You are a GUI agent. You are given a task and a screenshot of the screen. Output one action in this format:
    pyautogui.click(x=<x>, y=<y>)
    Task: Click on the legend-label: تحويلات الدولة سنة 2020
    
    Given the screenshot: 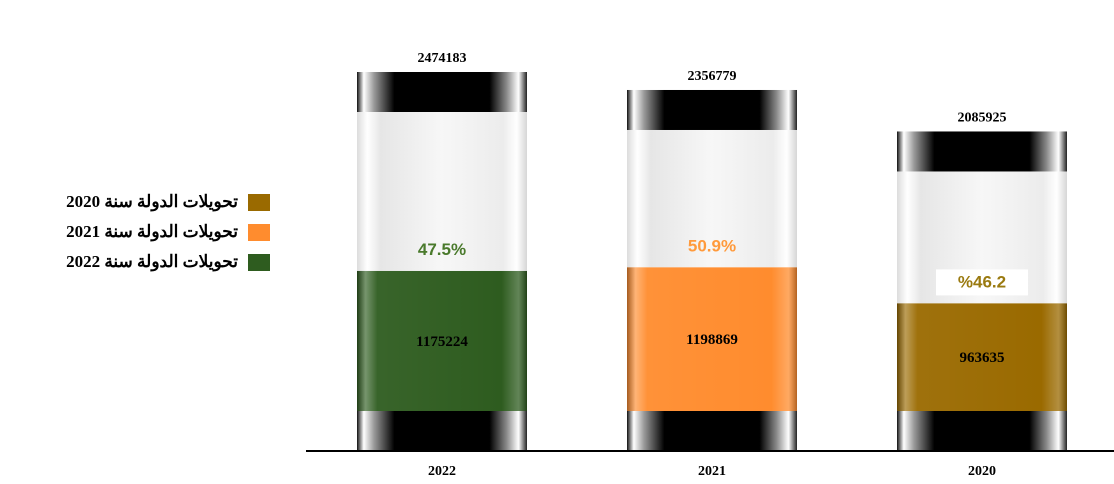 What is the action you would take?
    pyautogui.click(x=152, y=201)
    